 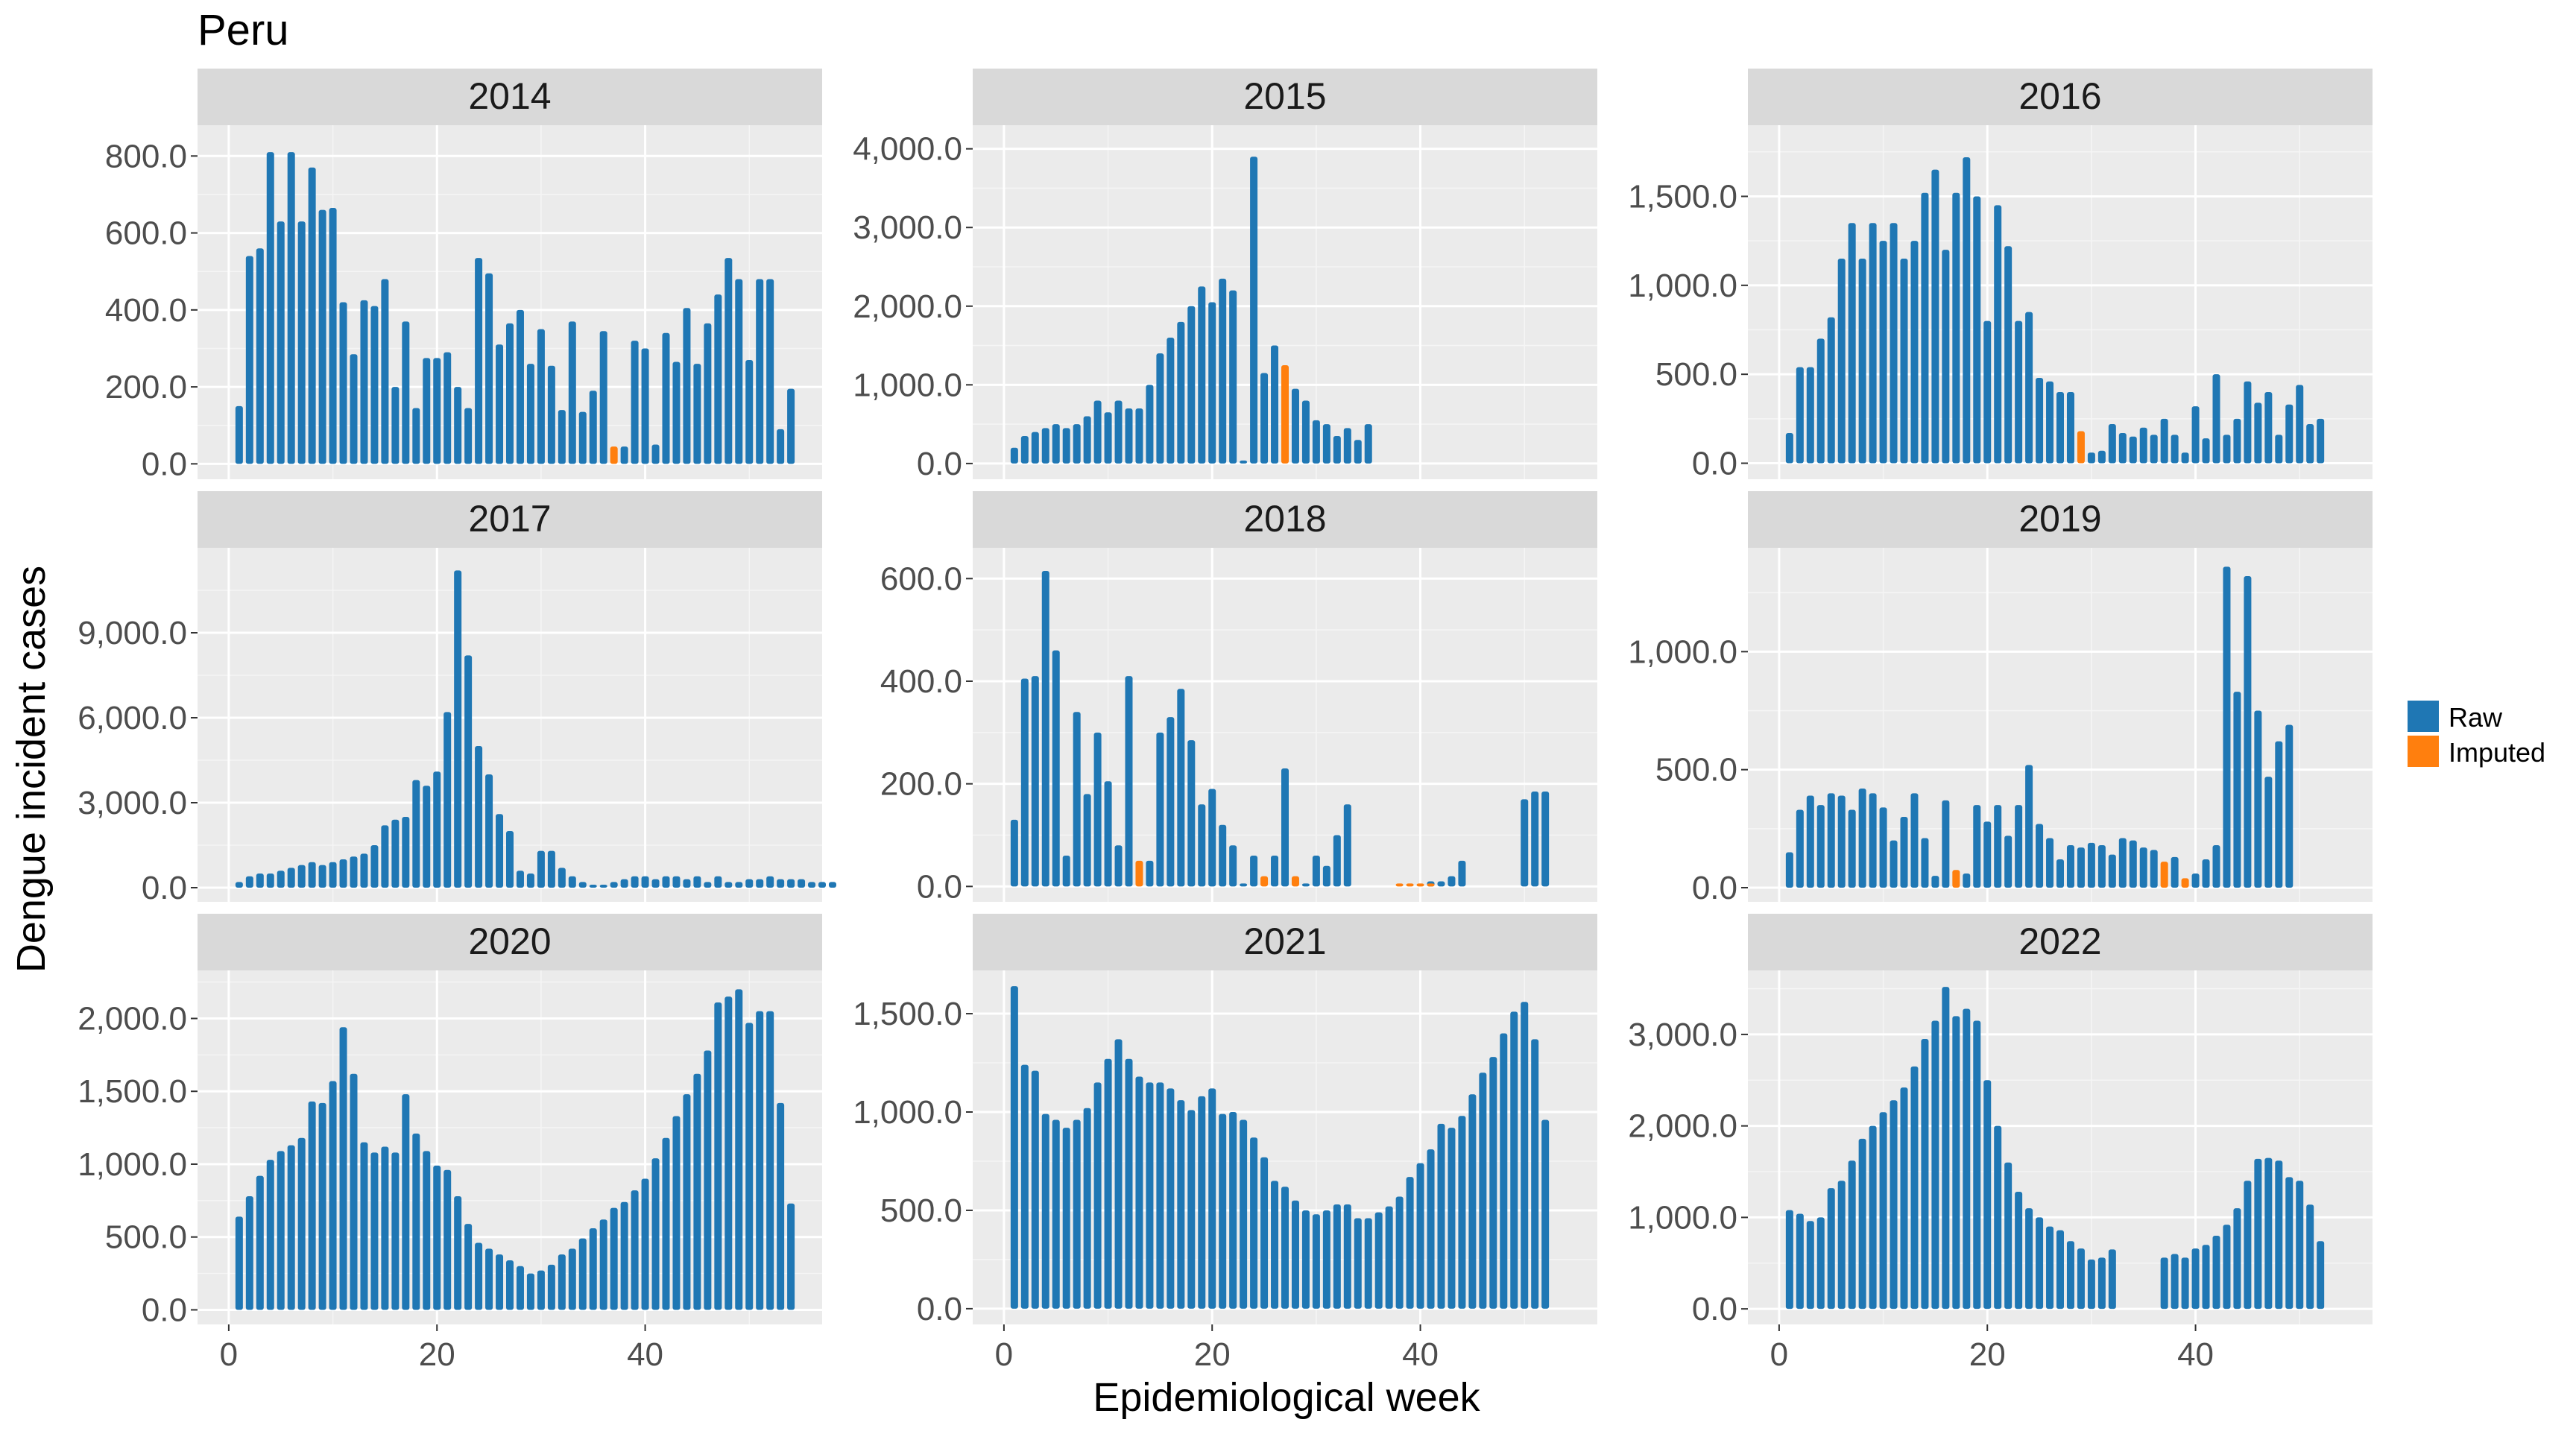 I want to click on facet-panel-2019: 2019 0.0 500.0 1,000.0, so click(x=2000, y=698).